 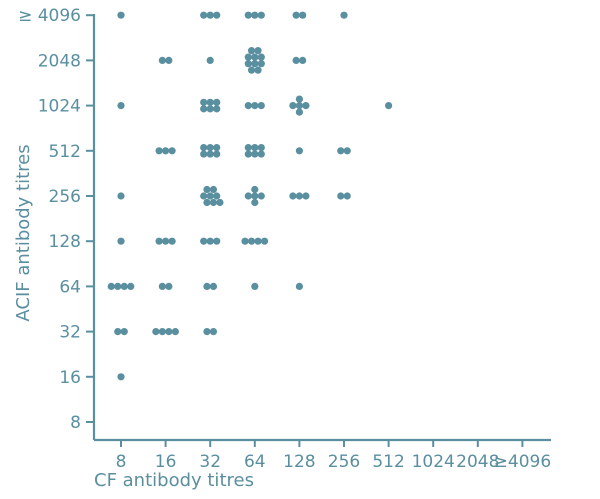 I want to click on x-tick-label: 512, so click(x=388, y=462).